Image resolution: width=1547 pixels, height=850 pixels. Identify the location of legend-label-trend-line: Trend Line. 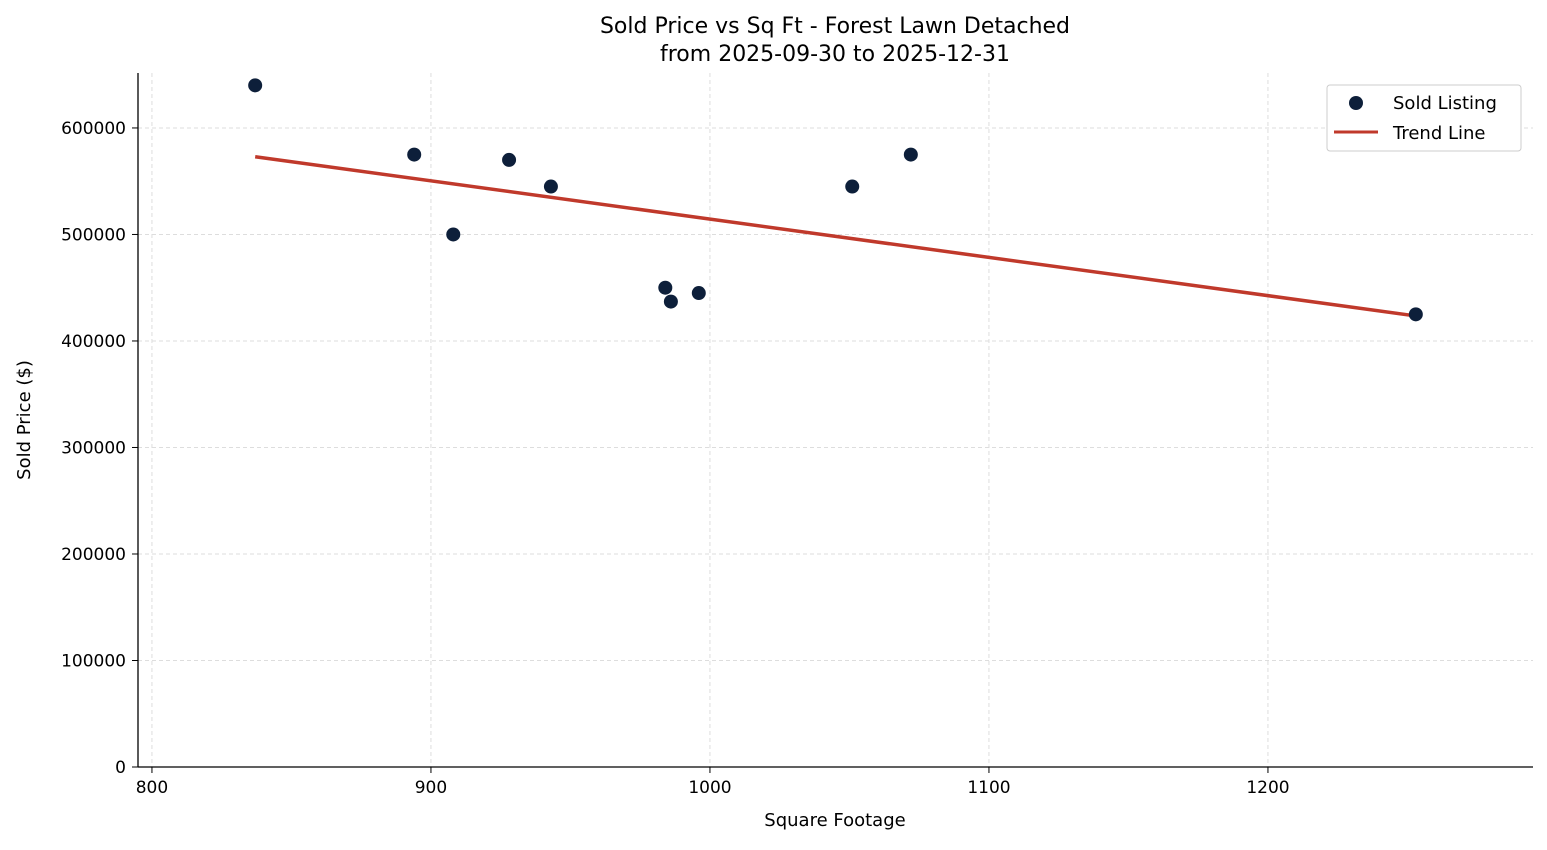
(1439, 133).